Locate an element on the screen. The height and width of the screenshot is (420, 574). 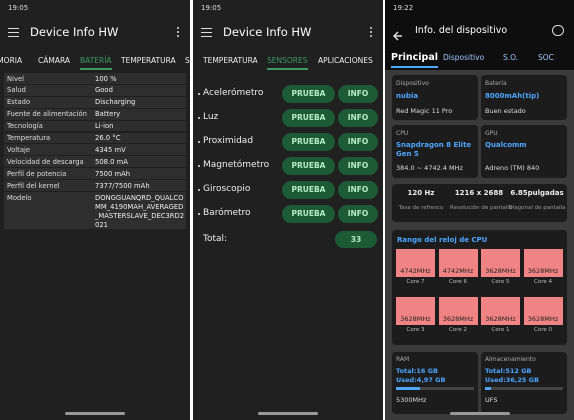
tab: SENSORES is located at coordinates (287, 63).